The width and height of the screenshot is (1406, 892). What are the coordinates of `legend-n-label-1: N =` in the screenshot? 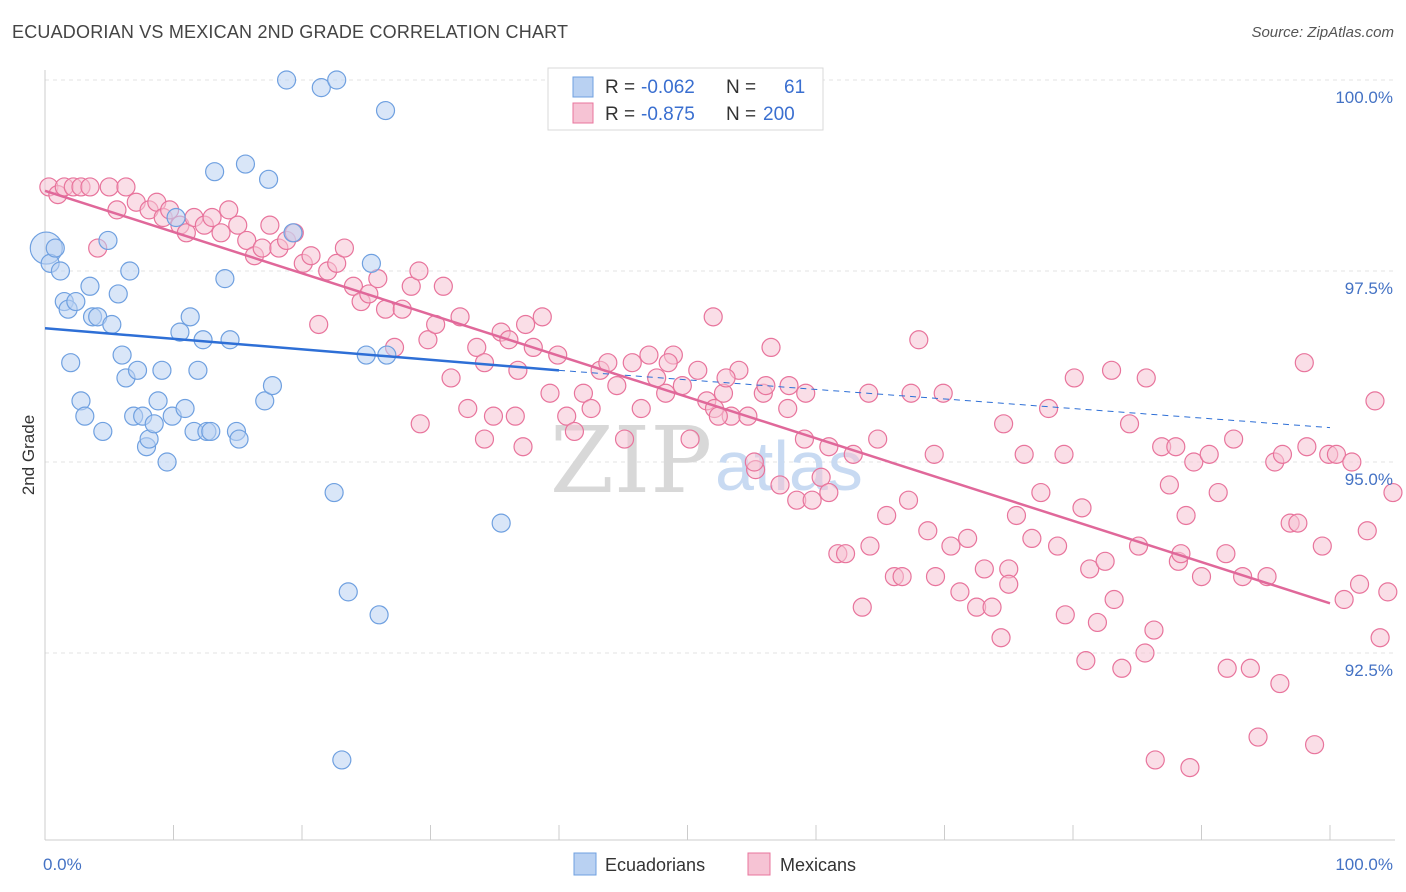 It's located at (741, 87).